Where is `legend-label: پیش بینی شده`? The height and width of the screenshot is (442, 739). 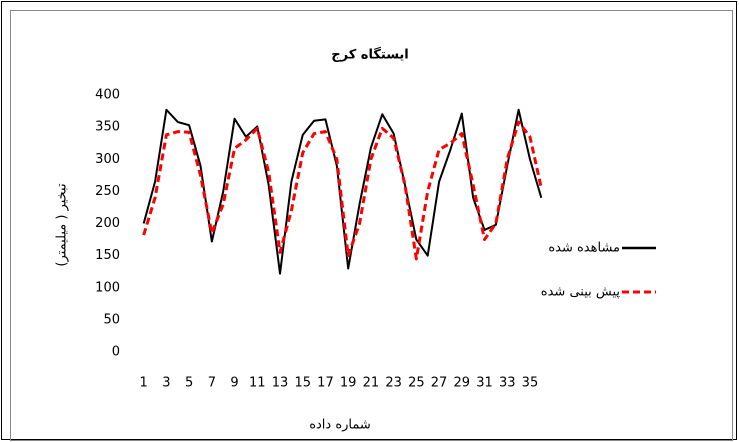
legend-label: پیش بینی شده is located at coordinates (581, 292).